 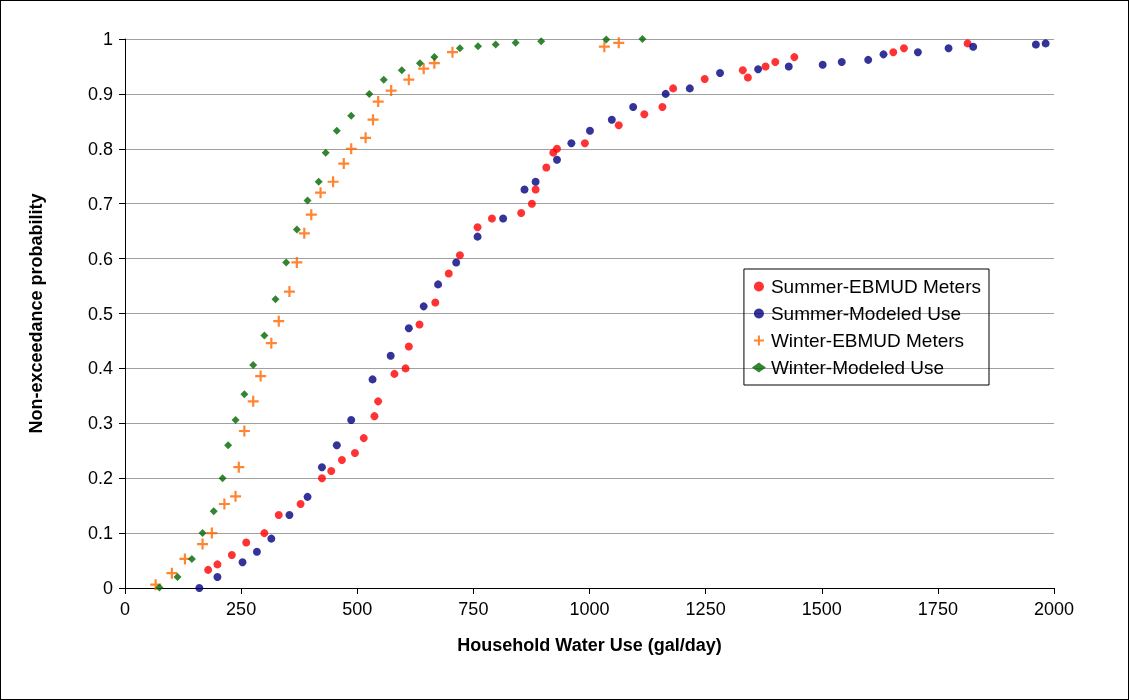 What do you see at coordinates (865, 313) in the screenshot?
I see `legend-label: Summer-Modeled Use` at bounding box center [865, 313].